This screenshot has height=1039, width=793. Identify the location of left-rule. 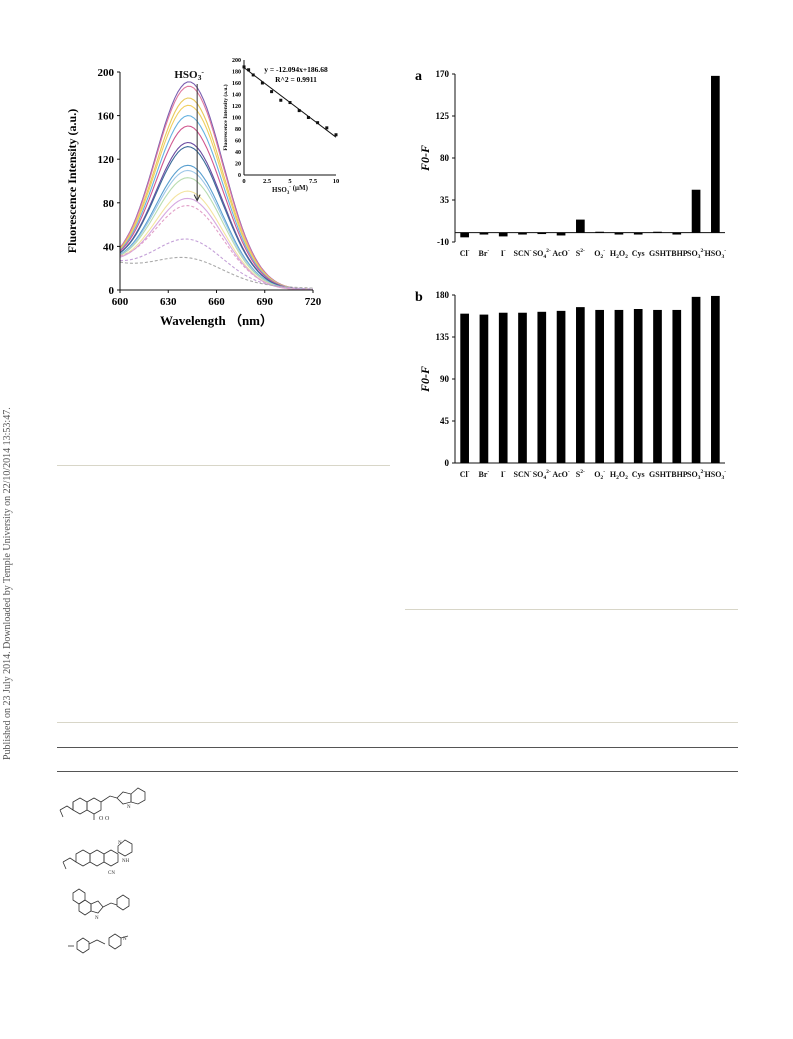
(223, 465).